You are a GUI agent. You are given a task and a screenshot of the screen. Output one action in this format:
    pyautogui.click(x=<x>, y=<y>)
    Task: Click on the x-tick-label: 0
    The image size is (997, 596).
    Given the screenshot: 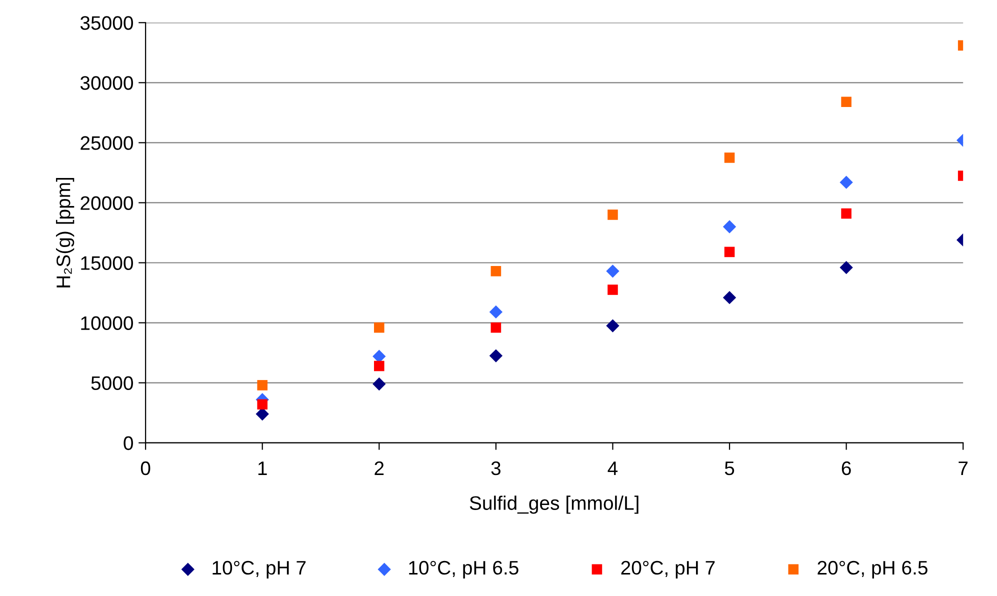 What is the action you would take?
    pyautogui.click(x=145, y=468)
    